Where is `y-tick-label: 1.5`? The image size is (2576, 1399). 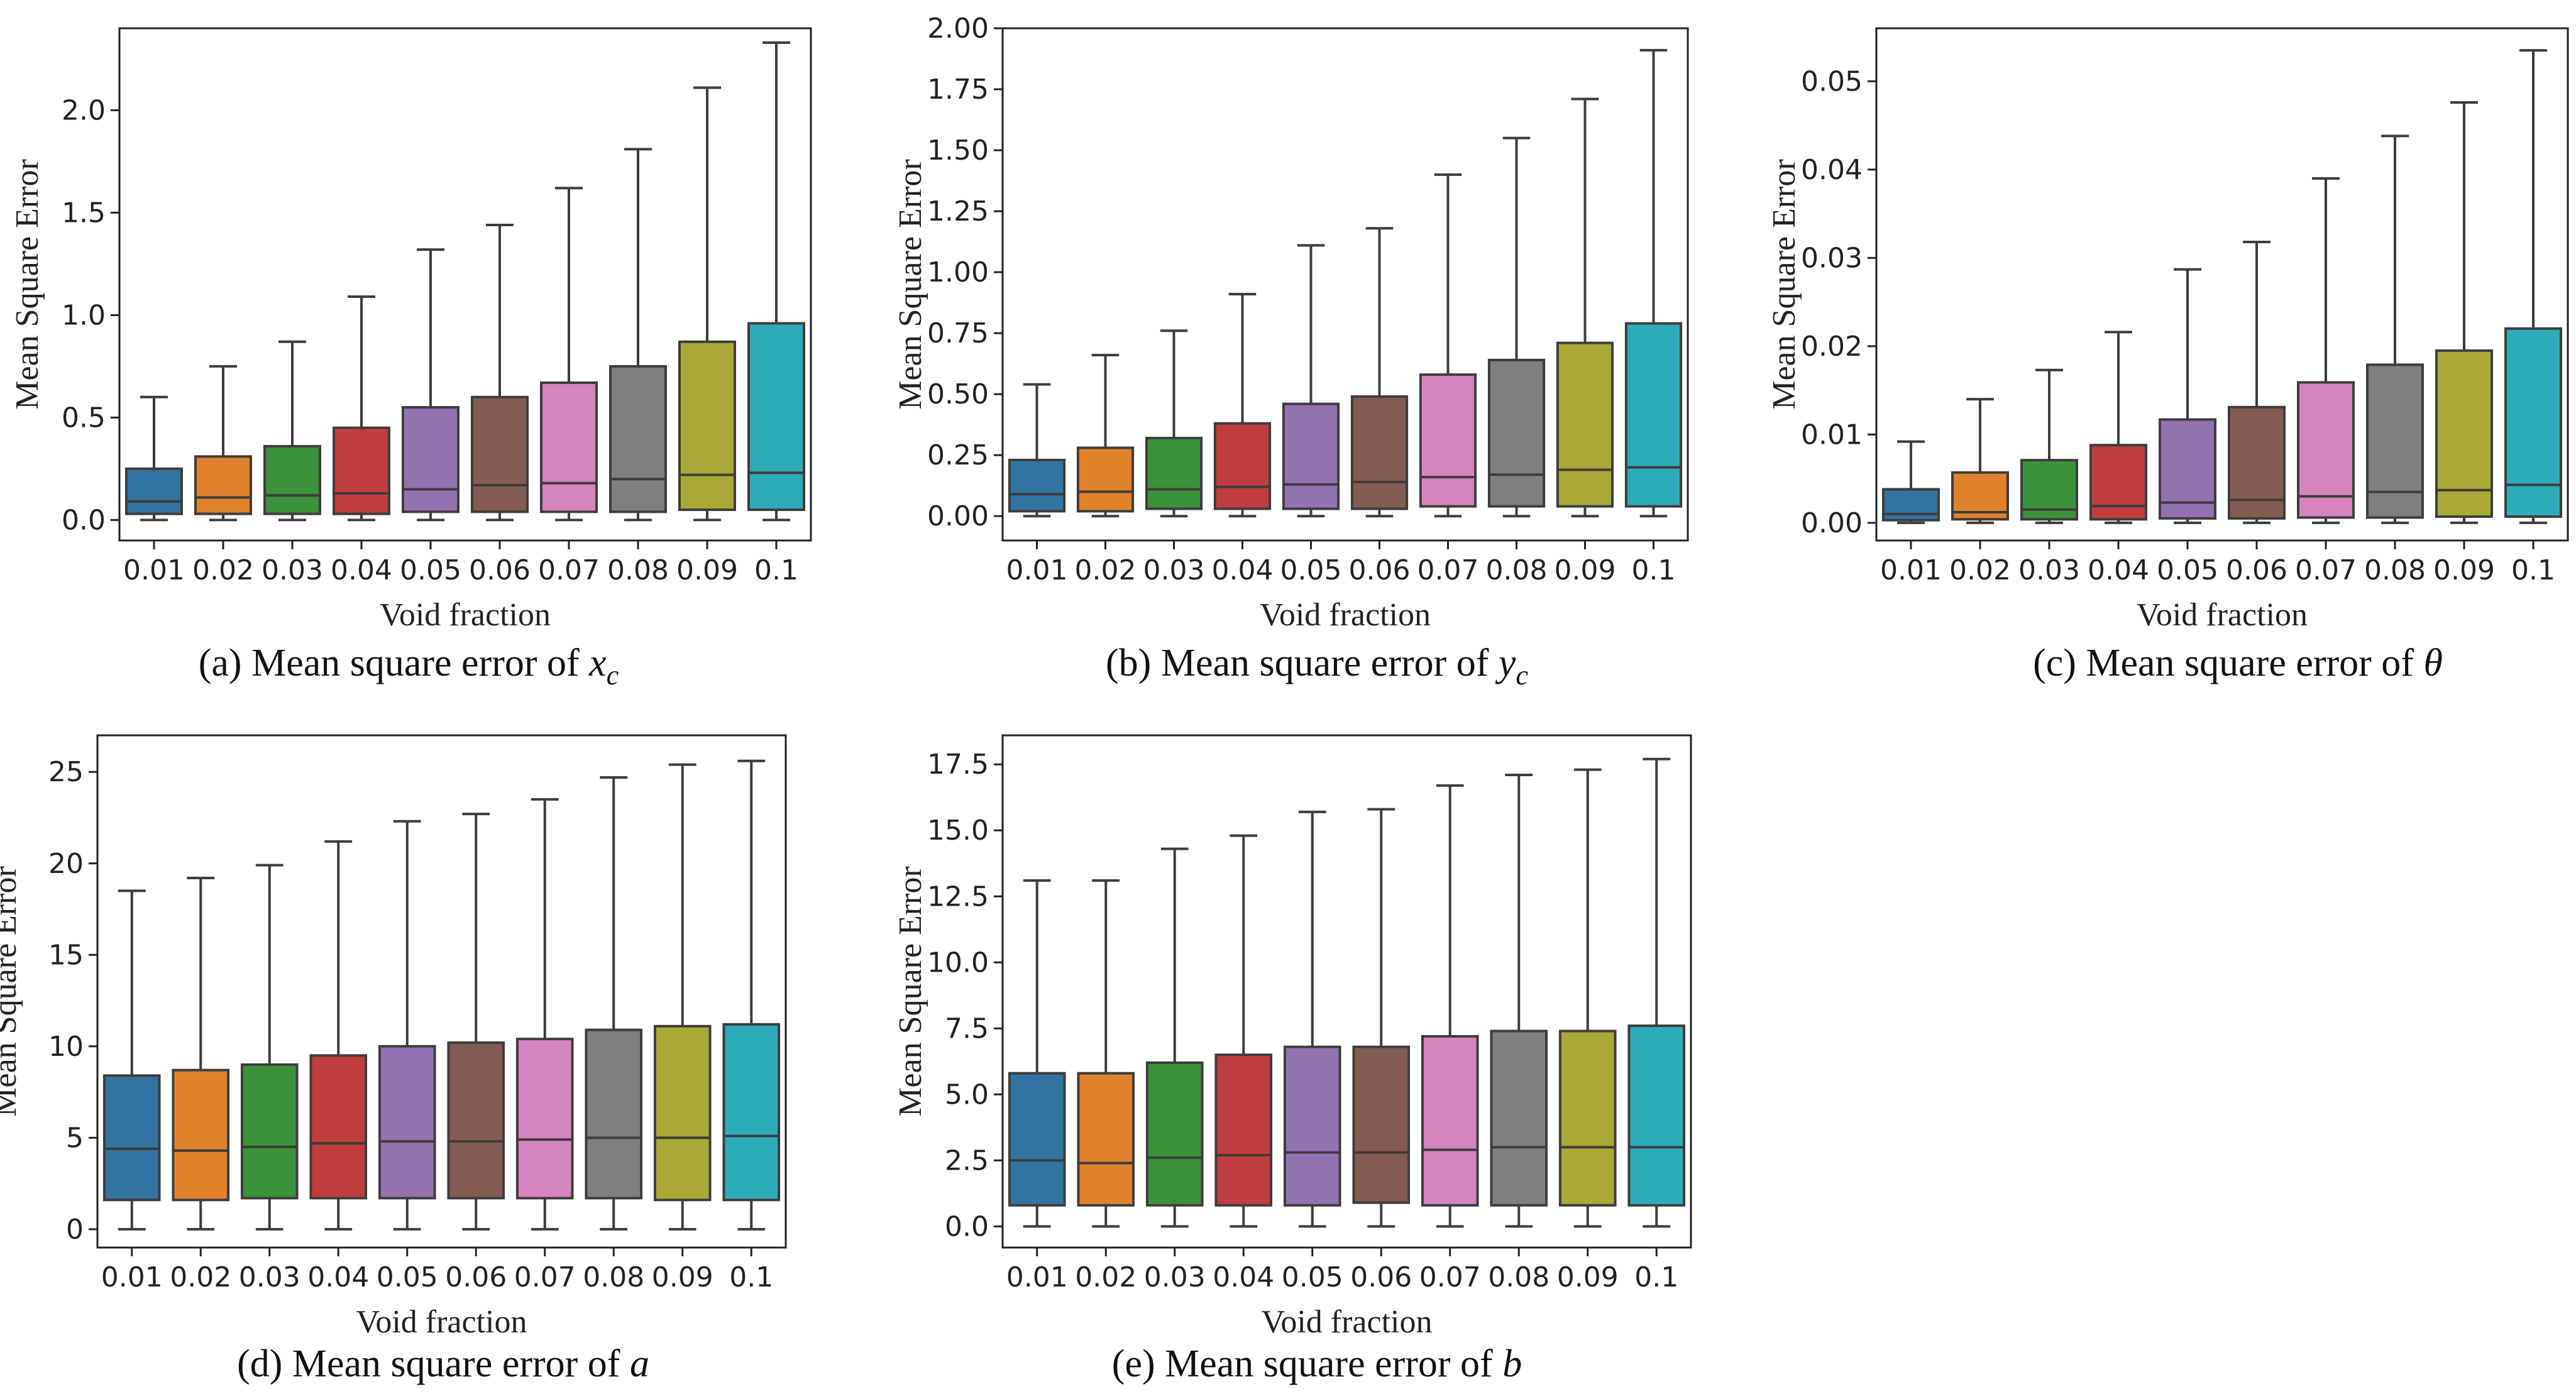 y-tick-label: 1.5 is located at coordinates (84, 213).